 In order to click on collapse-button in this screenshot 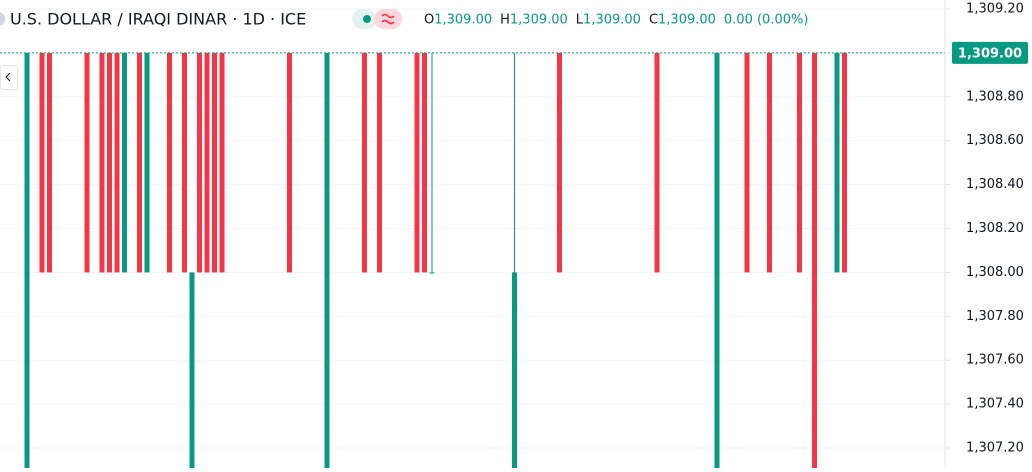, I will do `click(9, 77)`.